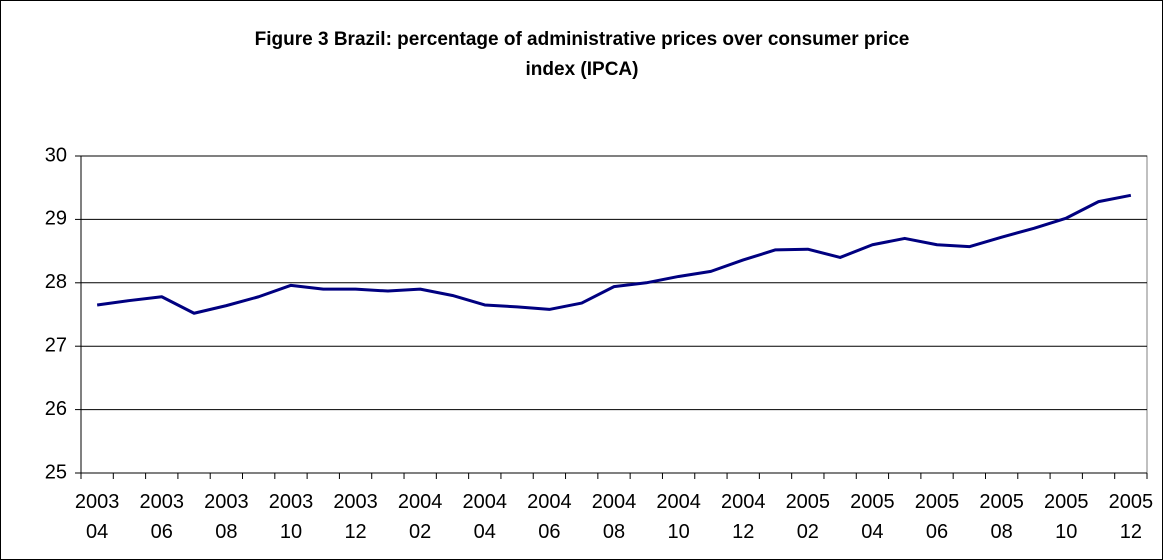 This screenshot has height=560, width=1163. Describe the element at coordinates (937, 517) in the screenshot. I see `x-tick-label: 2005 06` at that location.